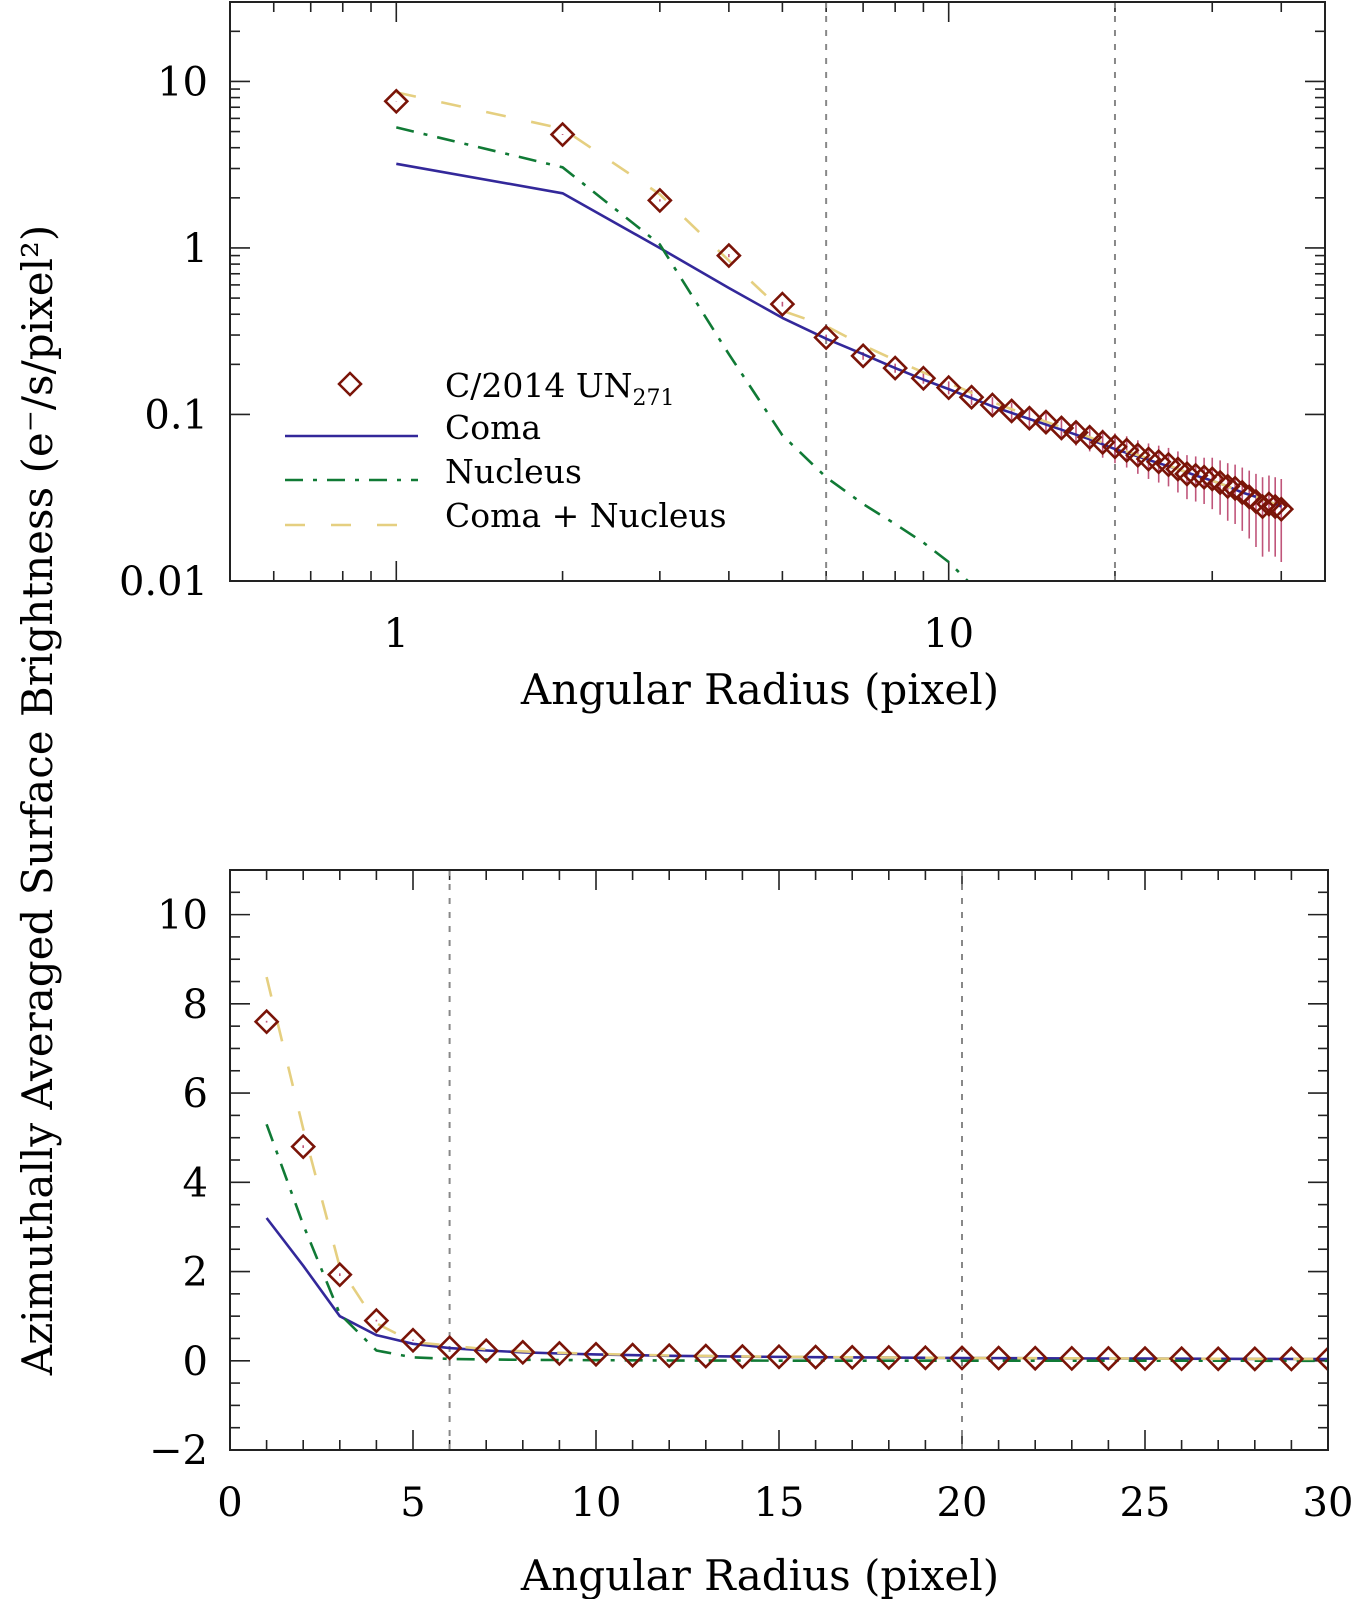  I want to click on bottom-y-tick-label: 2, so click(195, 1273).